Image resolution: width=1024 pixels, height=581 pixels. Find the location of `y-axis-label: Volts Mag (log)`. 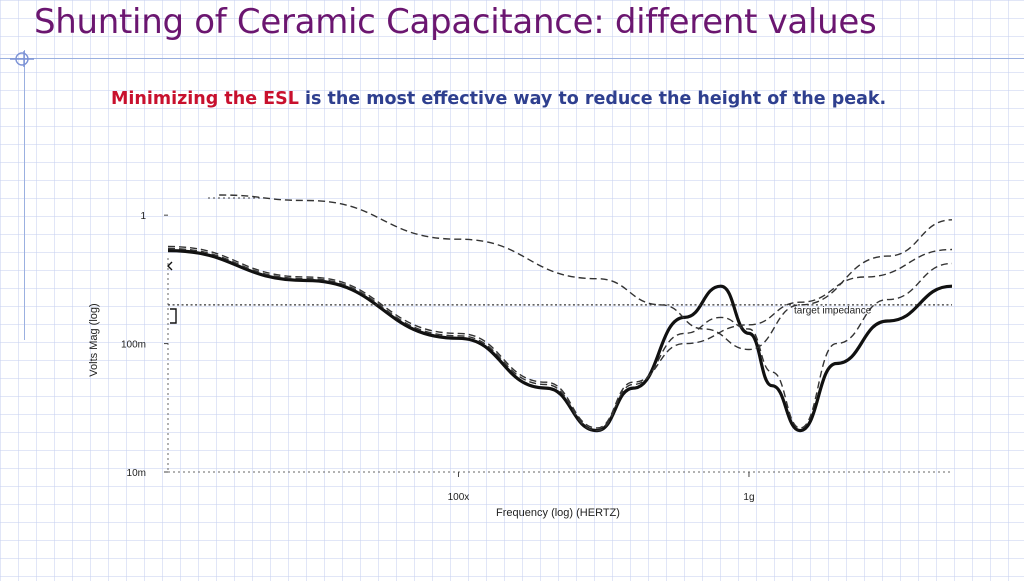

y-axis-label: Volts Mag (log) is located at coordinates (94, 339).